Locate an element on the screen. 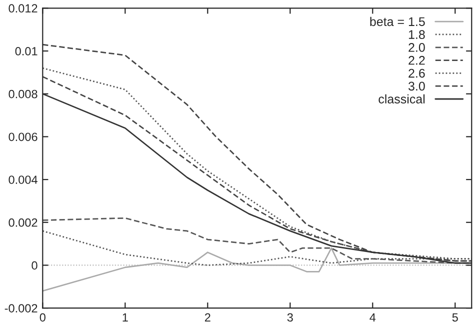 This screenshot has height=326, width=474. legend-label: 2.2 is located at coordinates (416, 60).